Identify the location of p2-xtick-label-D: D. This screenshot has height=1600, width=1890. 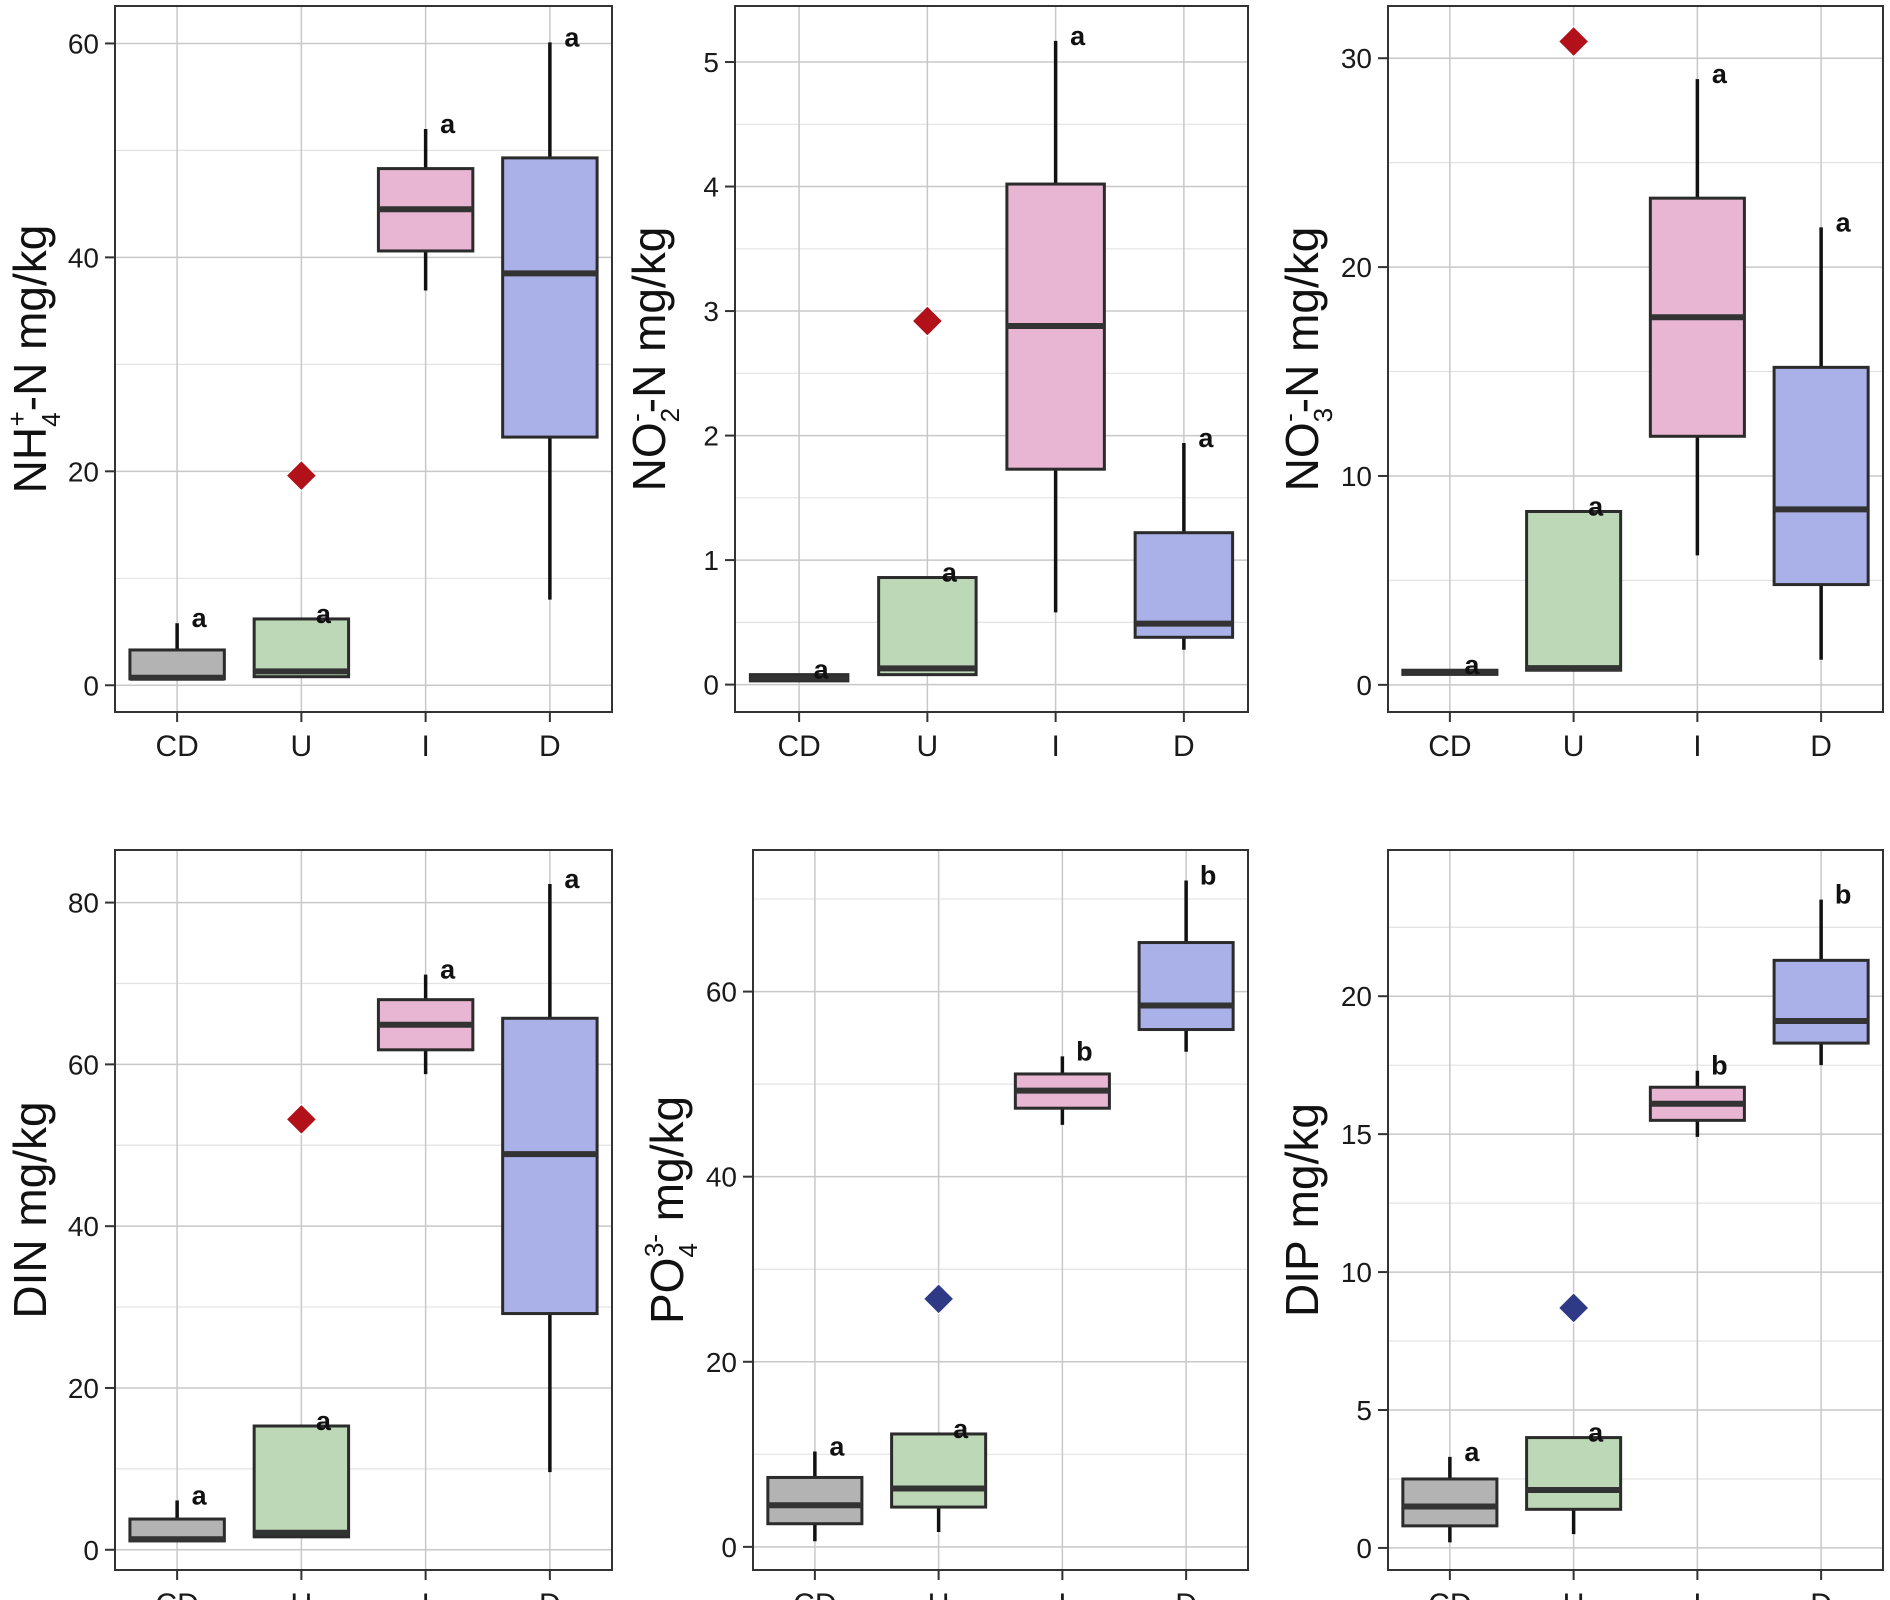
(1184, 746).